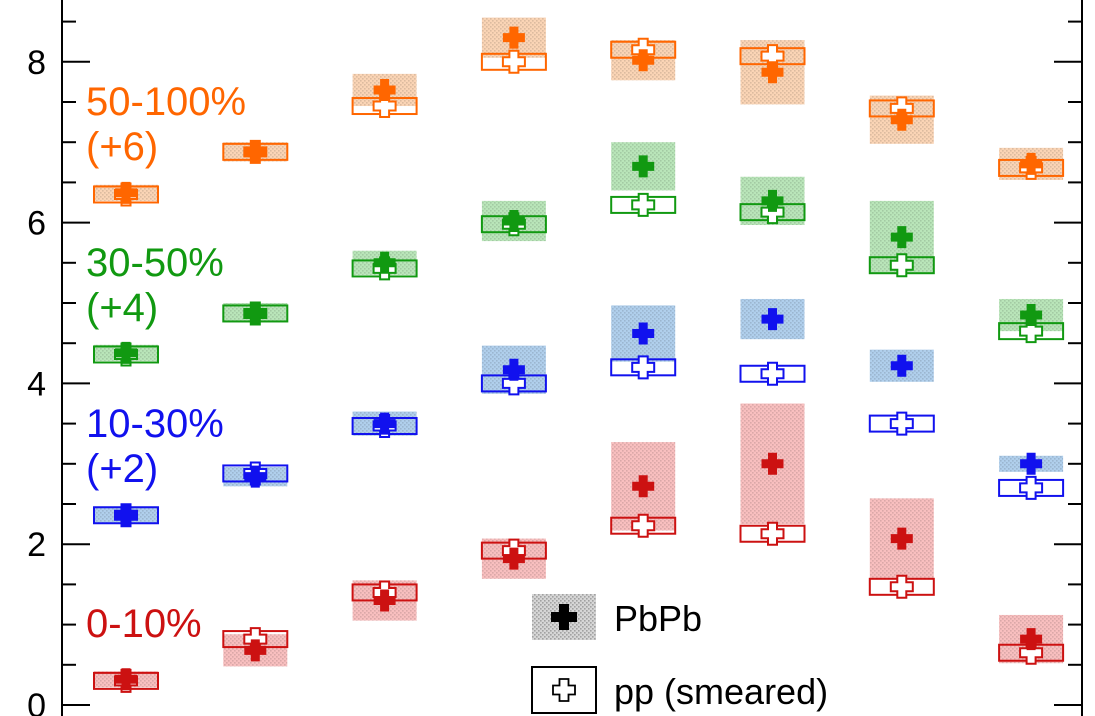 The height and width of the screenshot is (716, 1095). I want to click on legend-pp-box, so click(564, 690).